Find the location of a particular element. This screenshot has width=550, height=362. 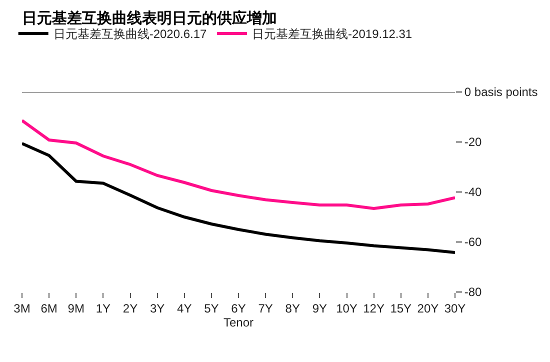

x-tick-label: 15Y is located at coordinates (401, 308).